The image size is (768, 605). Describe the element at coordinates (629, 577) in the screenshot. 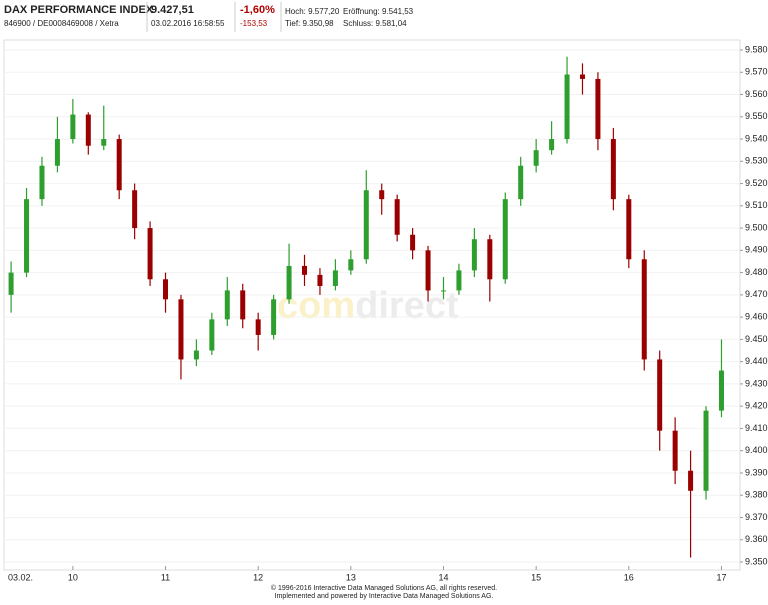

I see `x-tick-label: 16` at that location.